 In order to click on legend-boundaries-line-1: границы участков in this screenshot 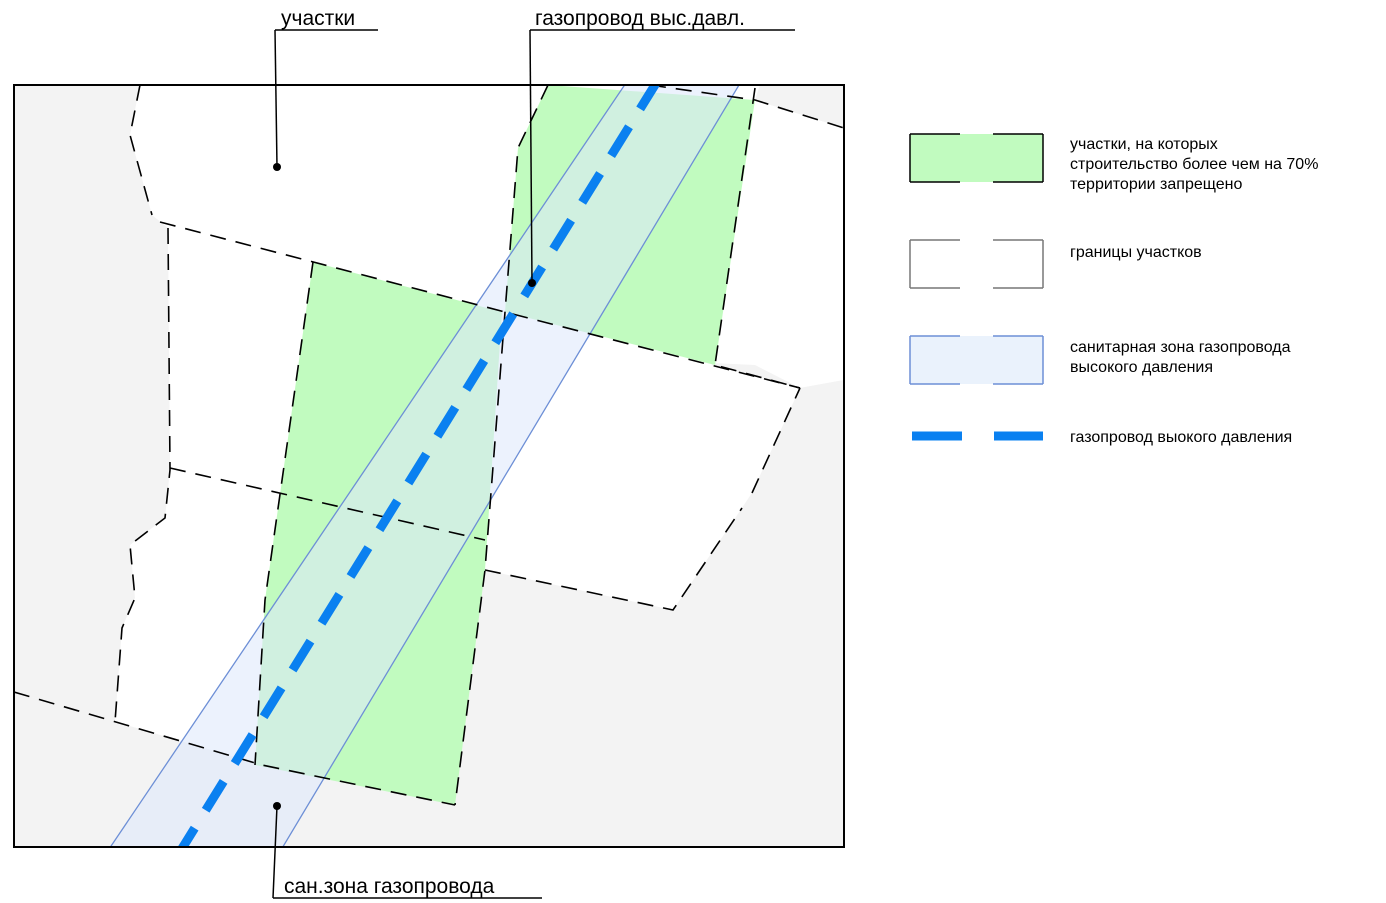, I will do `click(1136, 252)`.